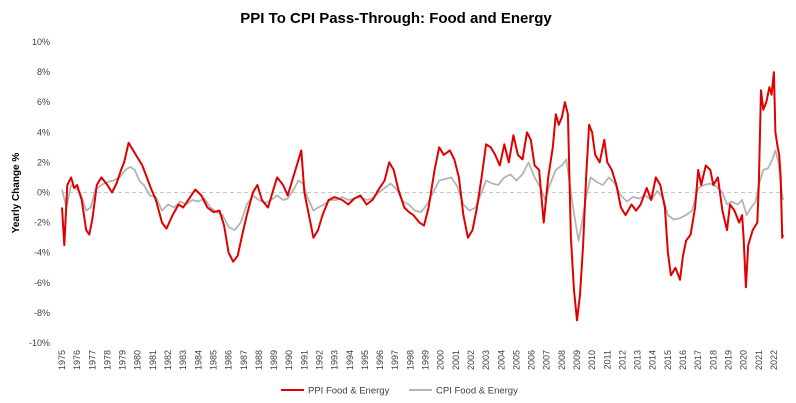 Image resolution: width=796 pixels, height=403 pixels. Describe the element at coordinates (456, 360) in the screenshot. I see `x-tick-label: 2001` at that location.